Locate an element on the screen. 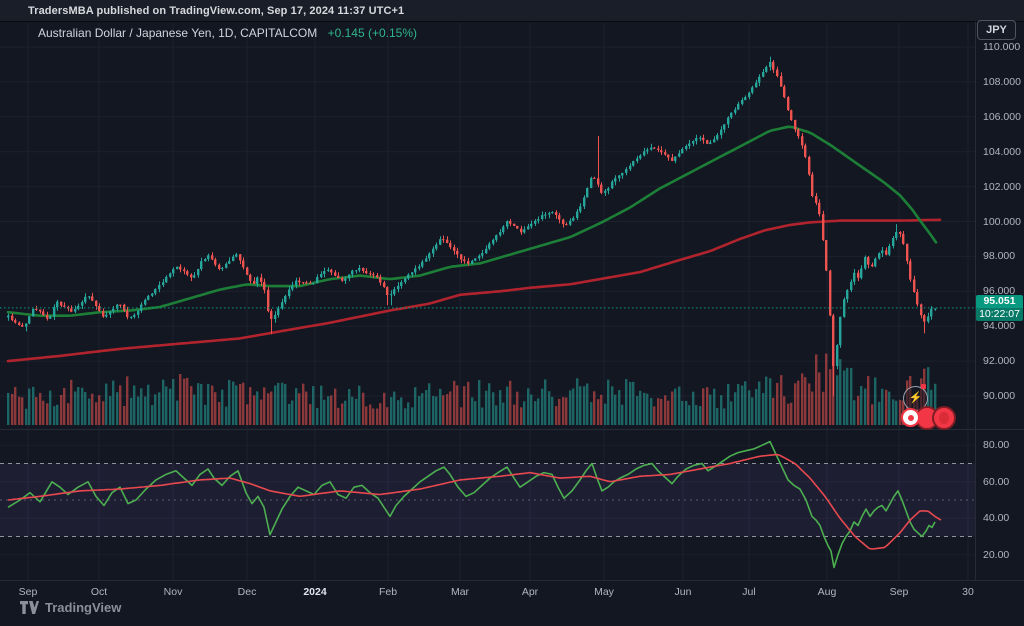  price-tick-label: 90.000 is located at coordinates (999, 396).